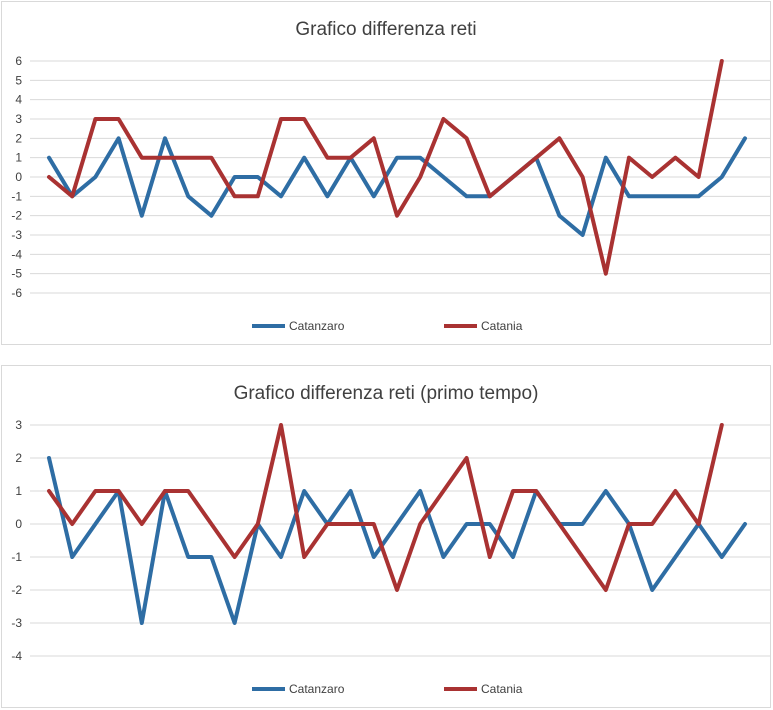 Image resolution: width=773 pixels, height=710 pixels. What do you see at coordinates (386, 393) in the screenshot?
I see `chart-2-title: Grafico differenza reti (primo tempo)` at bounding box center [386, 393].